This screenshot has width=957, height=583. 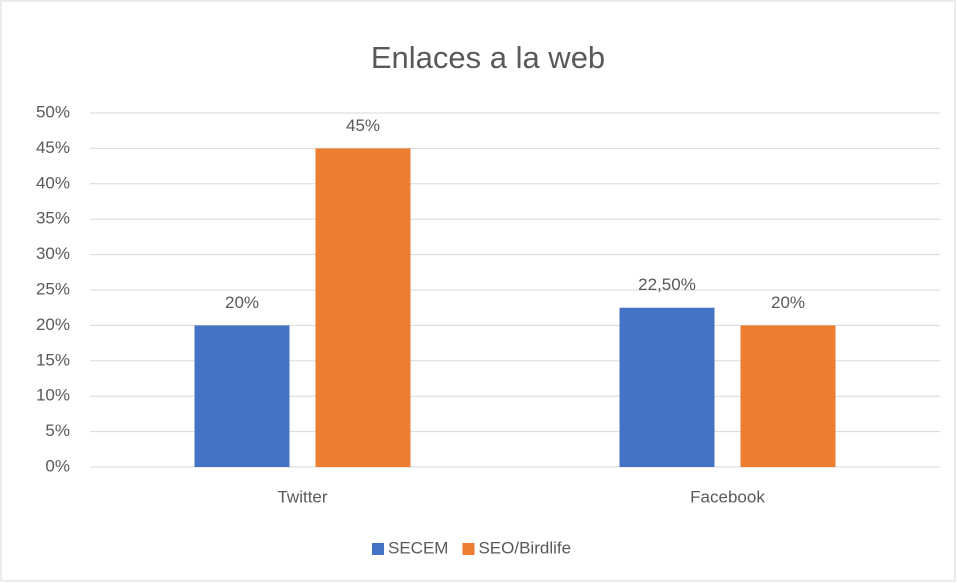 I want to click on y-tick-label: 30%, so click(x=53, y=253).